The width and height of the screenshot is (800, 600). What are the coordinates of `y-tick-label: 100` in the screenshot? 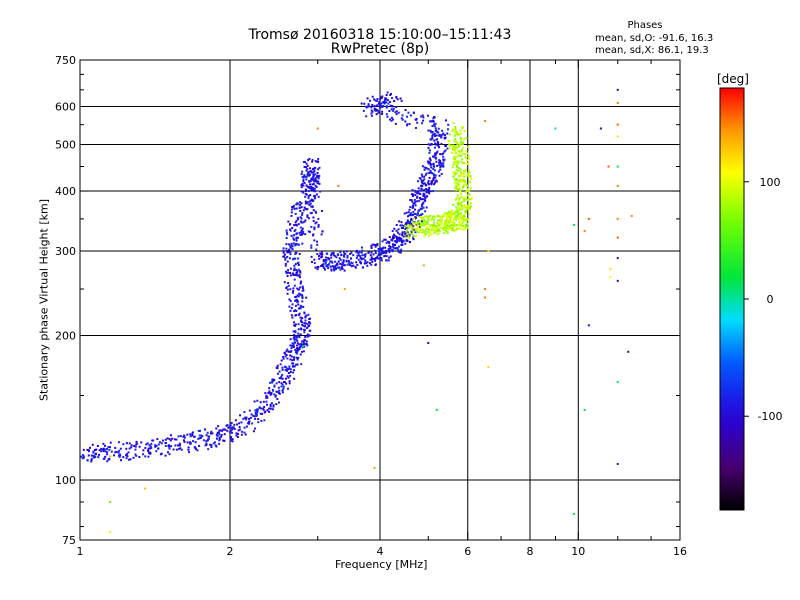 It's located at (65, 480).